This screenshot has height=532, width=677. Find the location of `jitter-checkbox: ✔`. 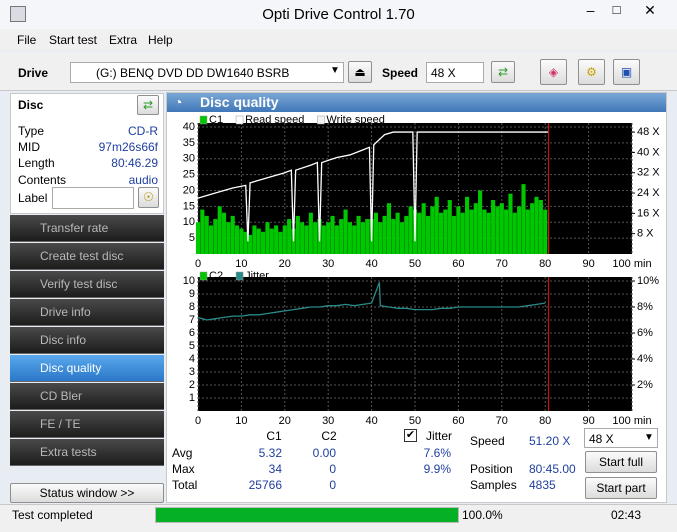

jitter-checkbox: ✔ is located at coordinates (410, 435).